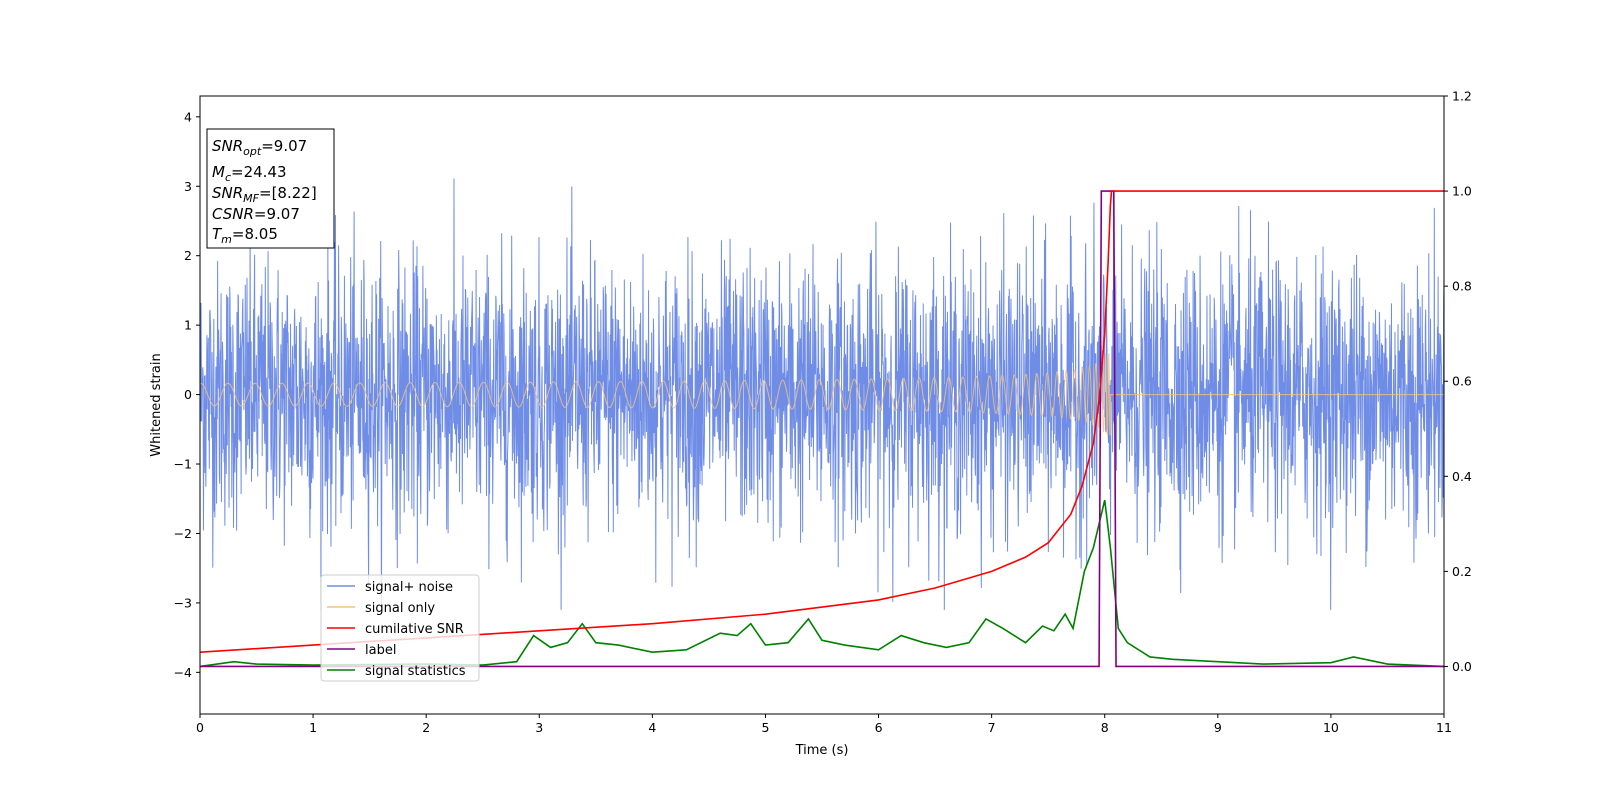 Image resolution: width=1600 pixels, height=800 pixels. I want to click on legend-label-cumulative-snr: cumilative SNR, so click(414, 629).